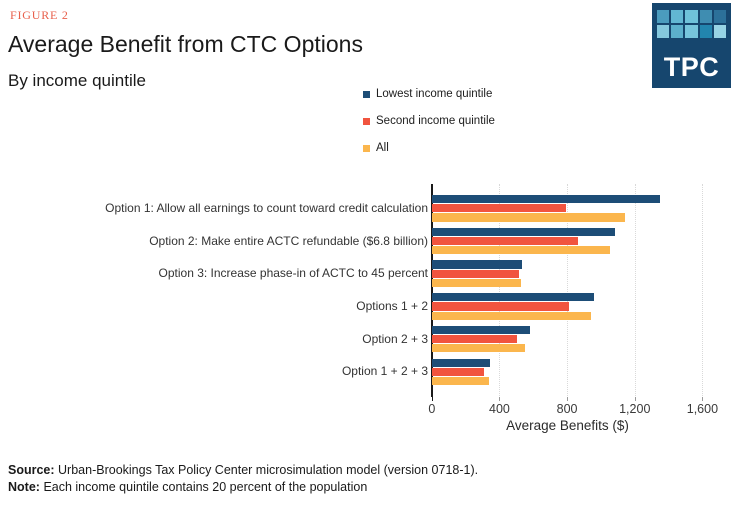 The height and width of the screenshot is (509, 738). I want to click on legend-label: All, so click(382, 148).